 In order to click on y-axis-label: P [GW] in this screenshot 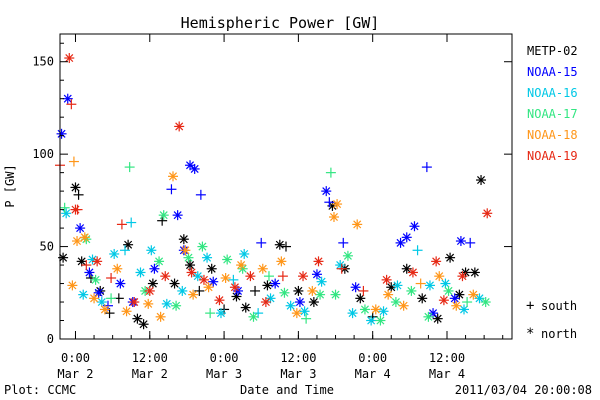, I will do `click(10, 185)`.